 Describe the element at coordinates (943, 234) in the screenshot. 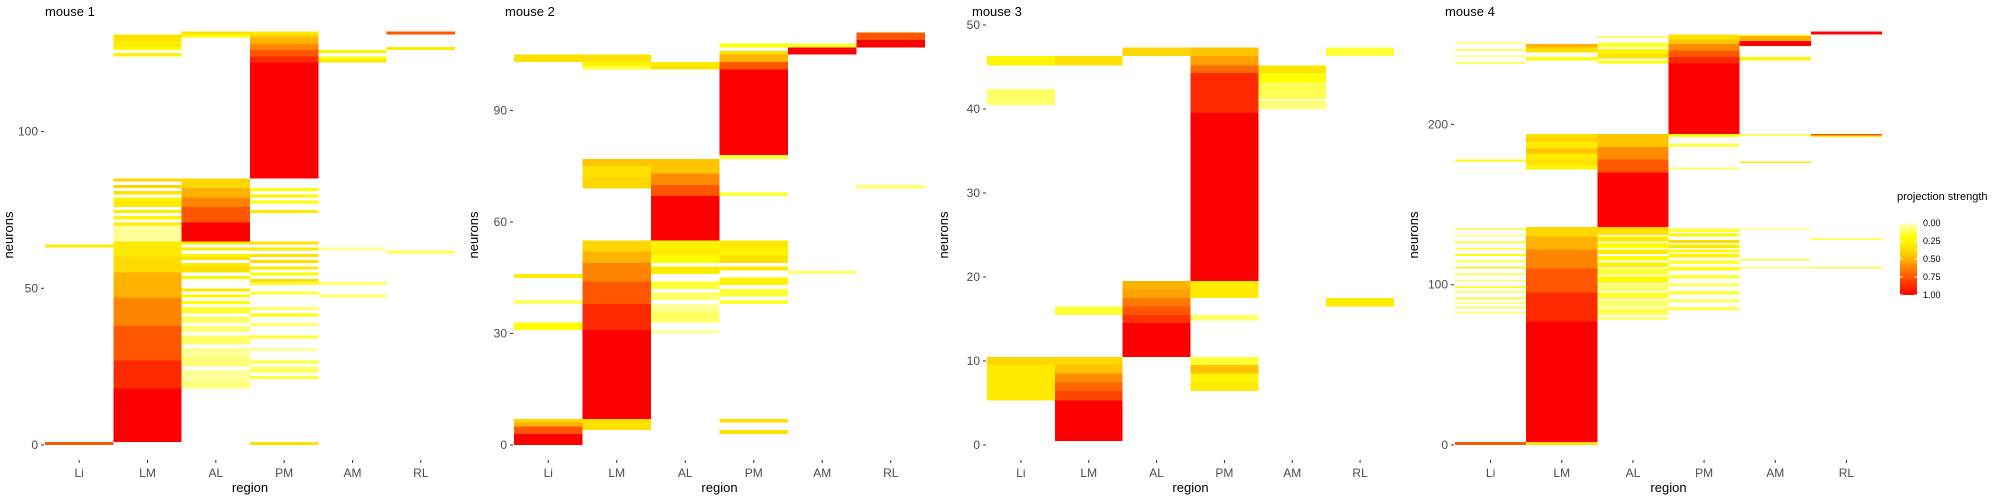

I see `y-axis-label: neurons` at that location.